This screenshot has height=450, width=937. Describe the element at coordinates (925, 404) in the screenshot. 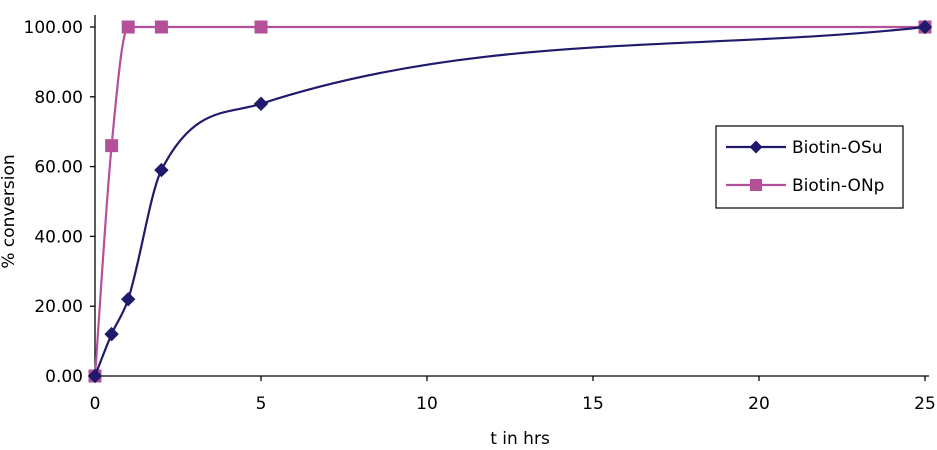

I see `x-tick-label: 25` at that location.